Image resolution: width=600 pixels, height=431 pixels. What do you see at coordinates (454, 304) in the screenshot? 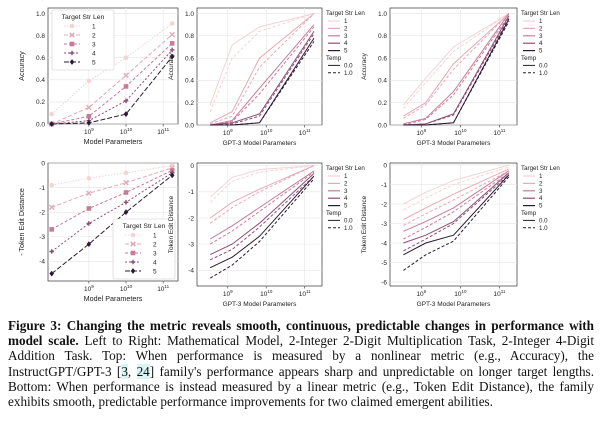
I see `x-axis-label: GPT-3 Model Parameters` at bounding box center [454, 304].